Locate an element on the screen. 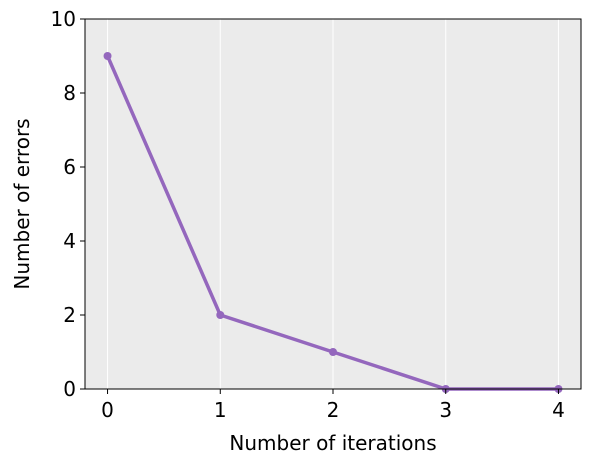 Image resolution: width=590 pixels, height=466 pixels. x-tick-label: 0 is located at coordinates (107, 410).